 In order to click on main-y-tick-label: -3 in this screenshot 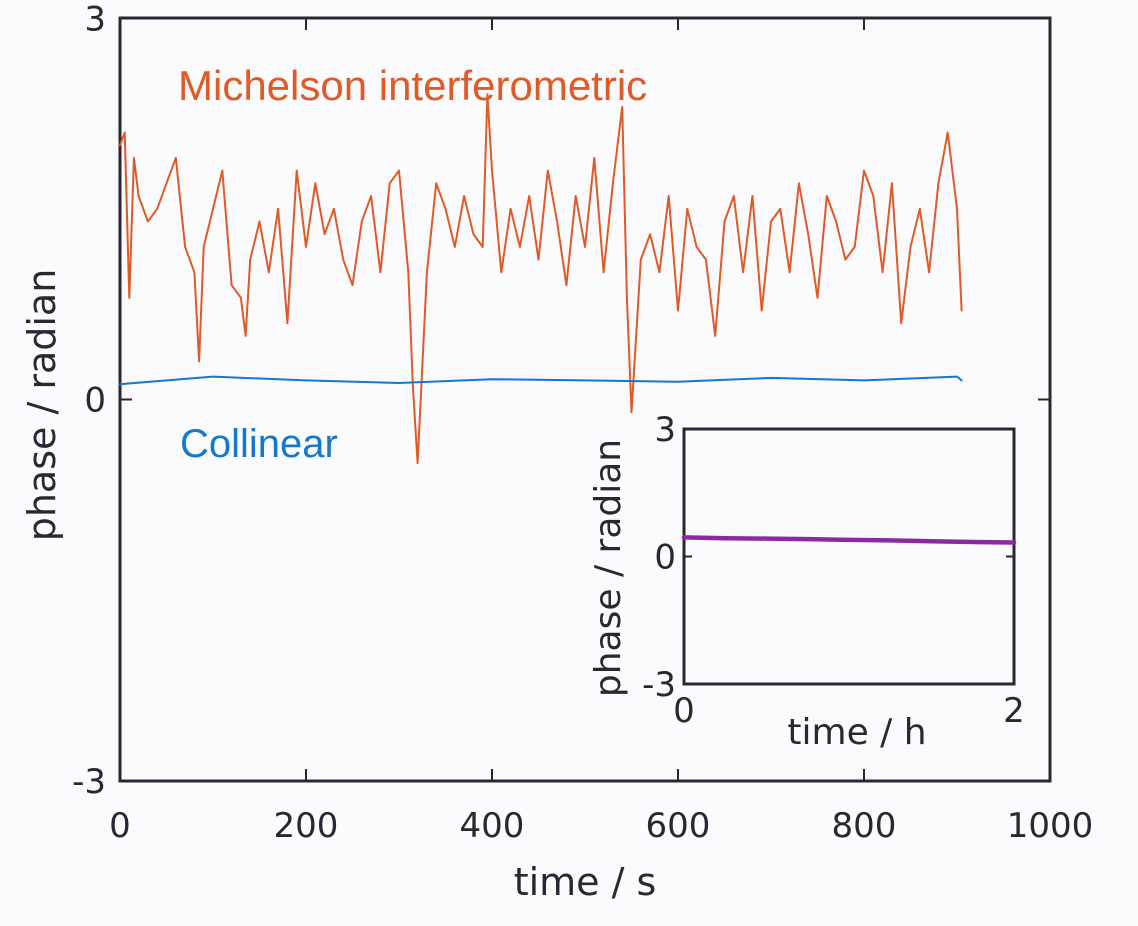, I will do `click(89, 782)`.